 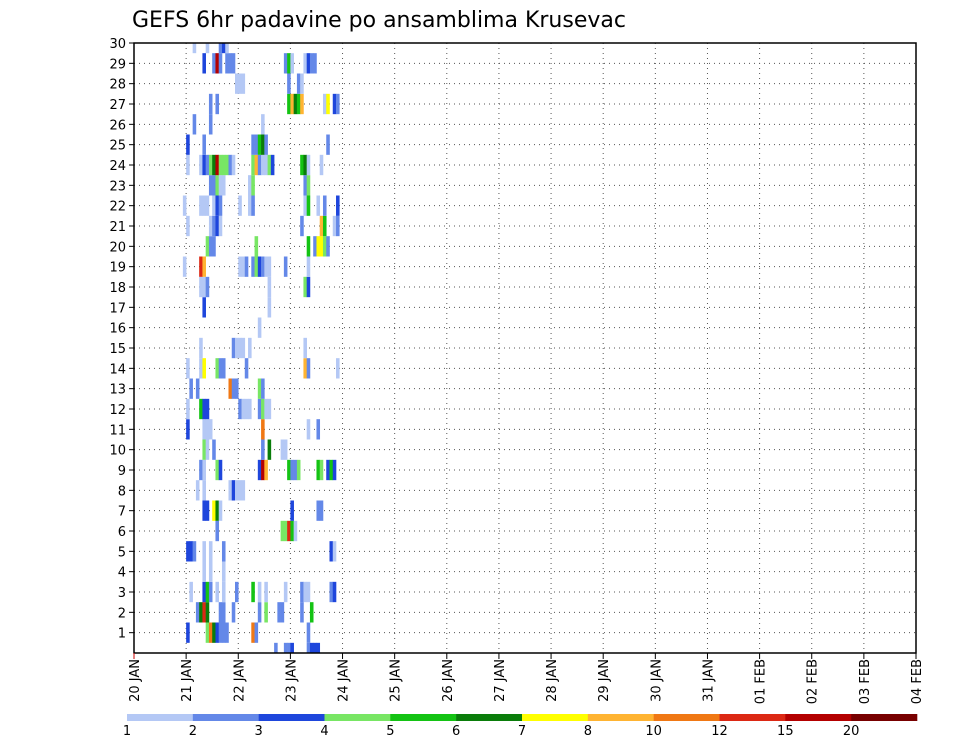 What do you see at coordinates (522, 731) in the screenshot?
I see `legend-label: 7` at bounding box center [522, 731].